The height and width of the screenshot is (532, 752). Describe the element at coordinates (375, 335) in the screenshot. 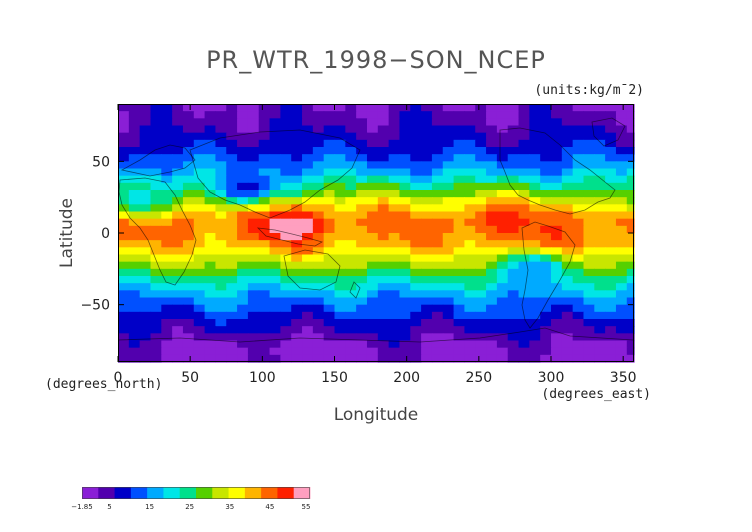

I see `coastline-antarctica` at that location.